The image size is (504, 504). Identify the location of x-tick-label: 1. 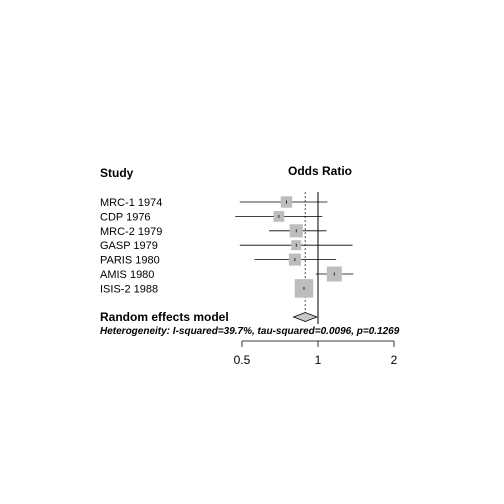
(318, 360).